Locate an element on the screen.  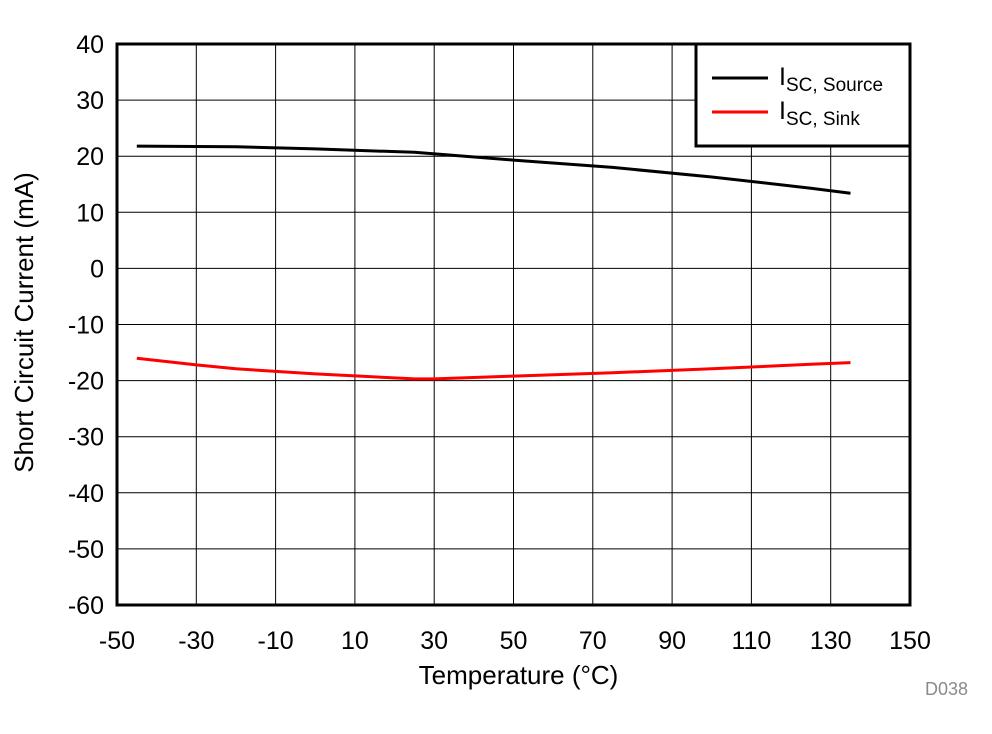
x-tick-label: 10 is located at coordinates (355, 641).